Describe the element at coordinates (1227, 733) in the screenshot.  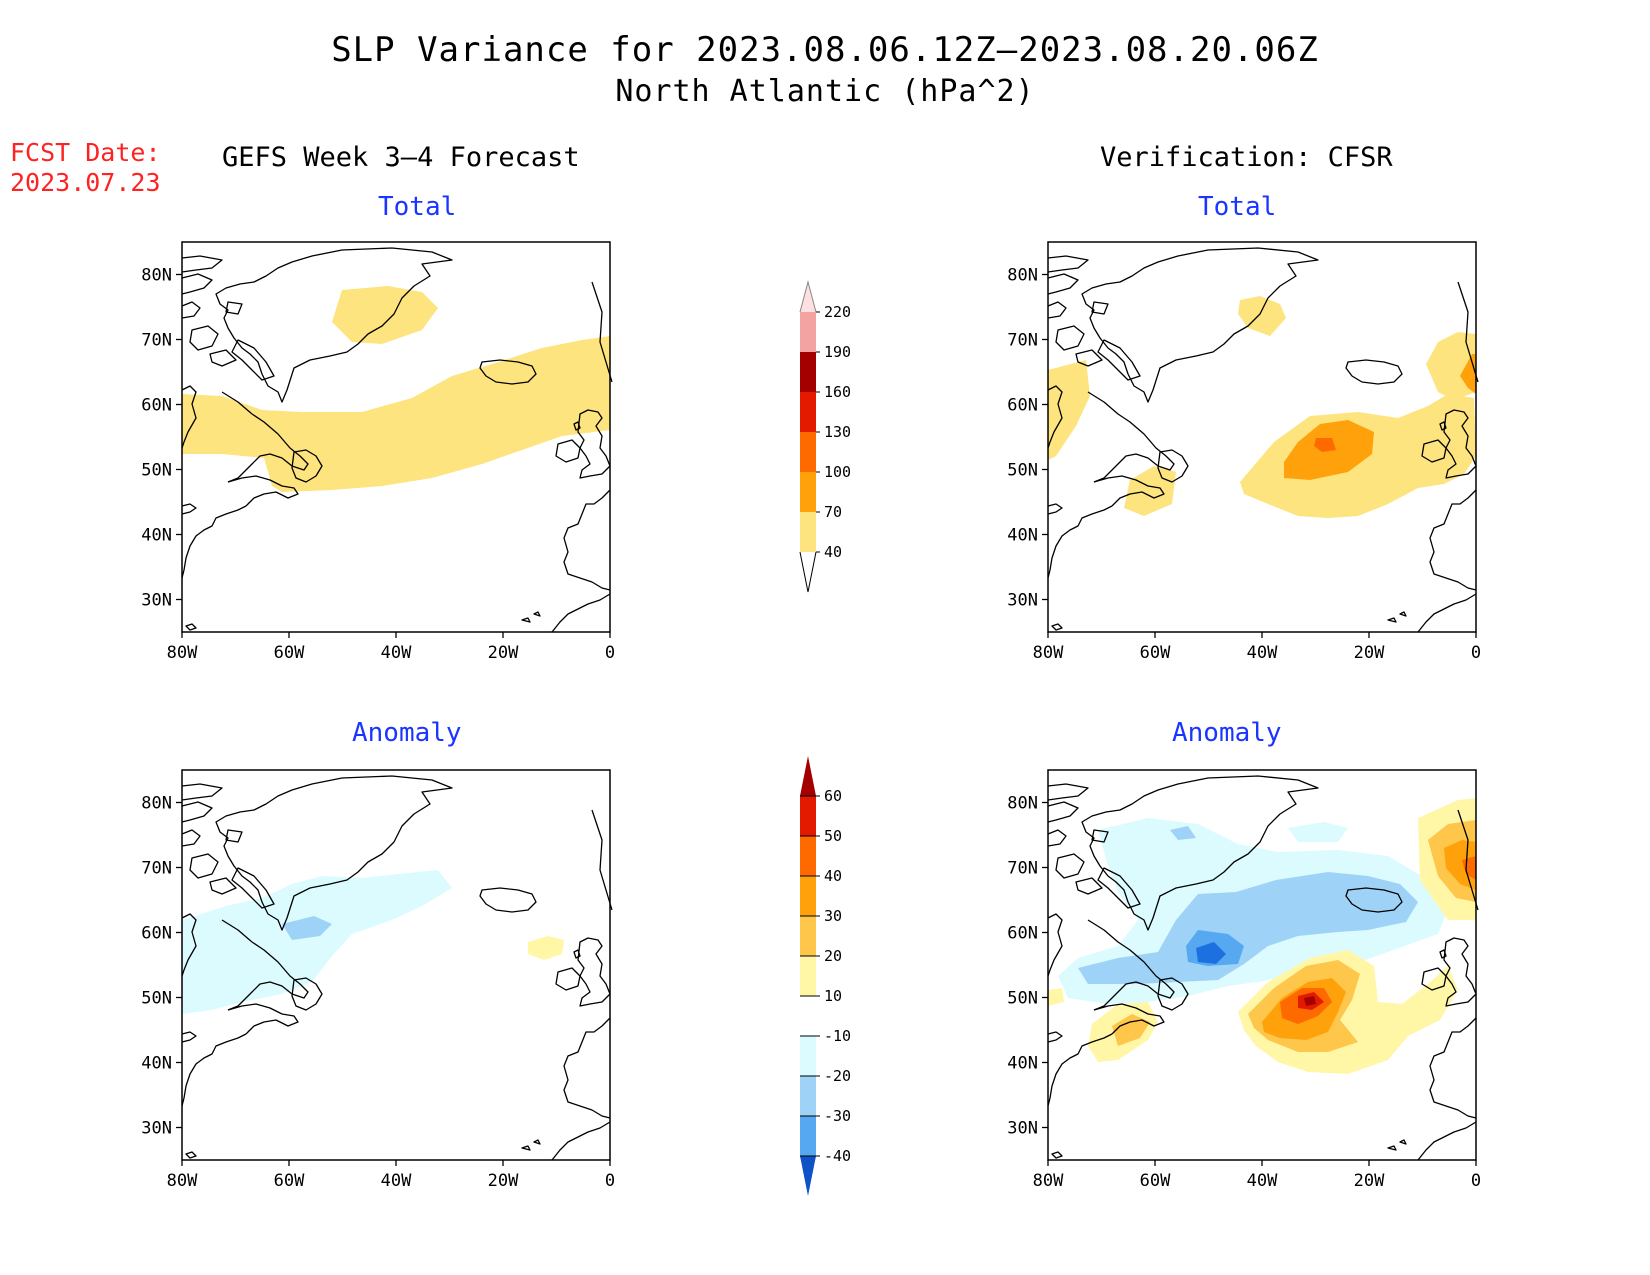
I see `right-anomaly-label: Anomaly` at that location.